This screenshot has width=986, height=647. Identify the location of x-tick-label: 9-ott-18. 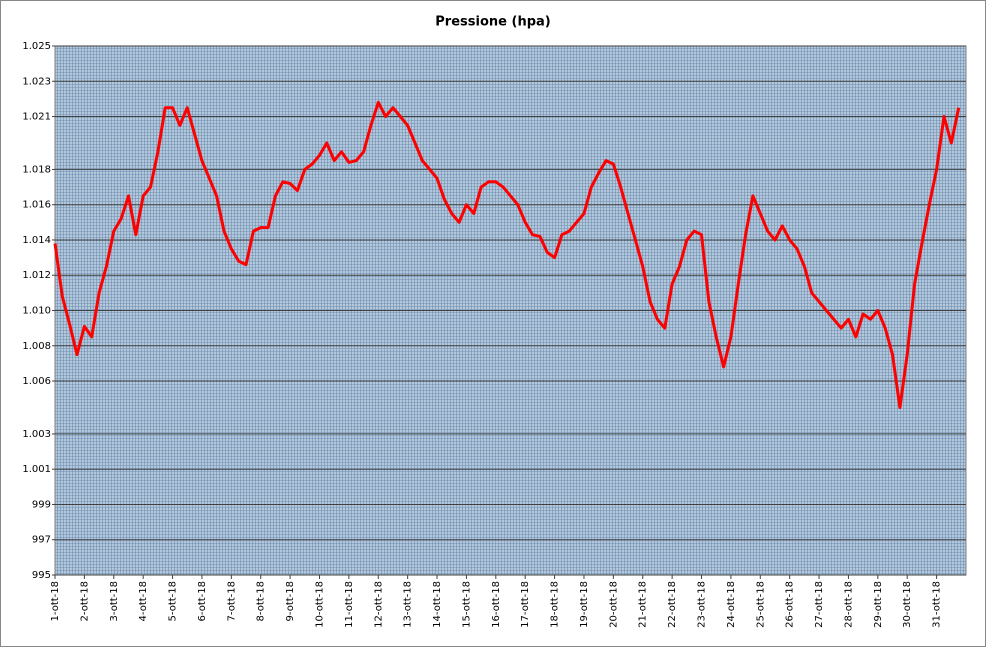
(290, 601).